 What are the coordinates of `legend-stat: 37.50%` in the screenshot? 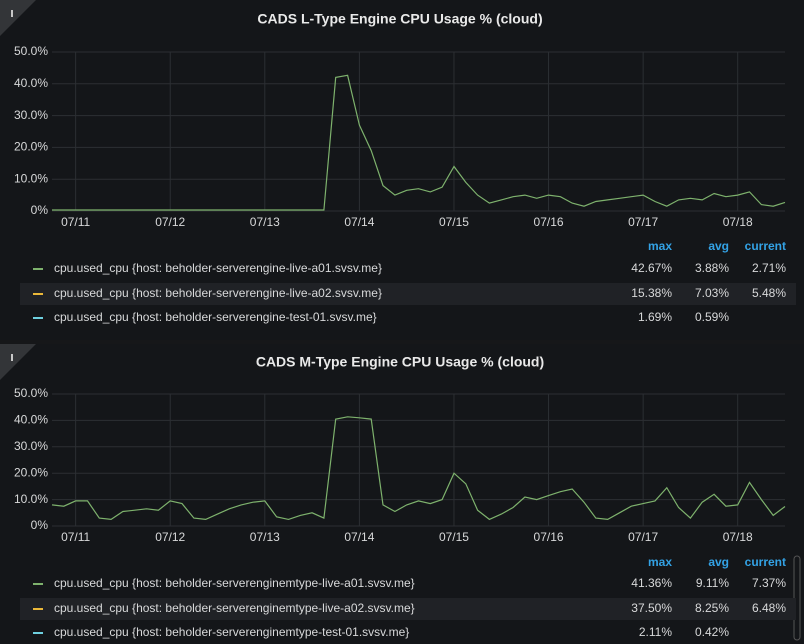 It's located at (651, 608).